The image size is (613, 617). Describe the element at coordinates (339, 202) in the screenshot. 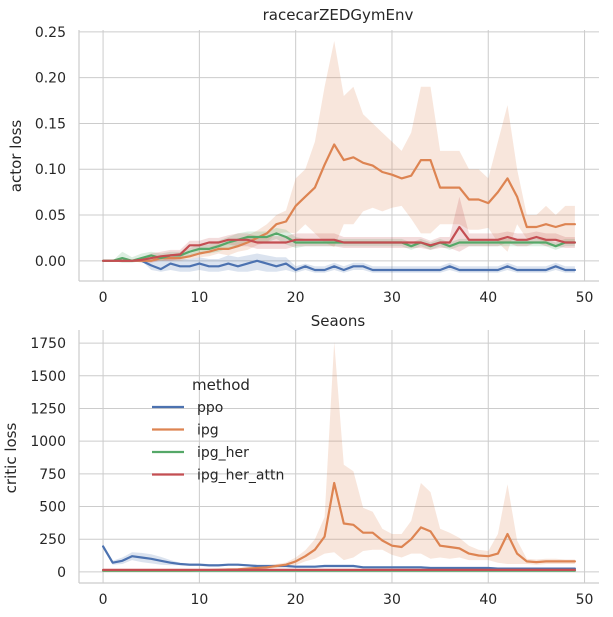

I see `series-line-ipg` at that location.